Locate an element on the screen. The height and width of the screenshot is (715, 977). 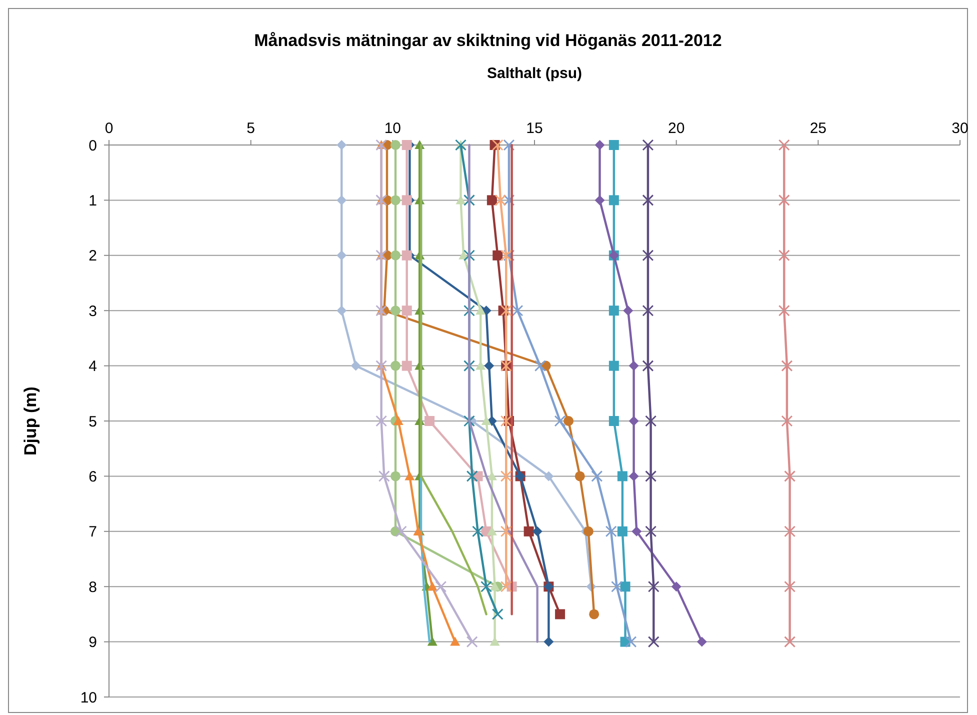
chart-title: Månadsvis mätningar av skiktning vid Höganäs 2011-2012 is located at coordinates (488, 40).